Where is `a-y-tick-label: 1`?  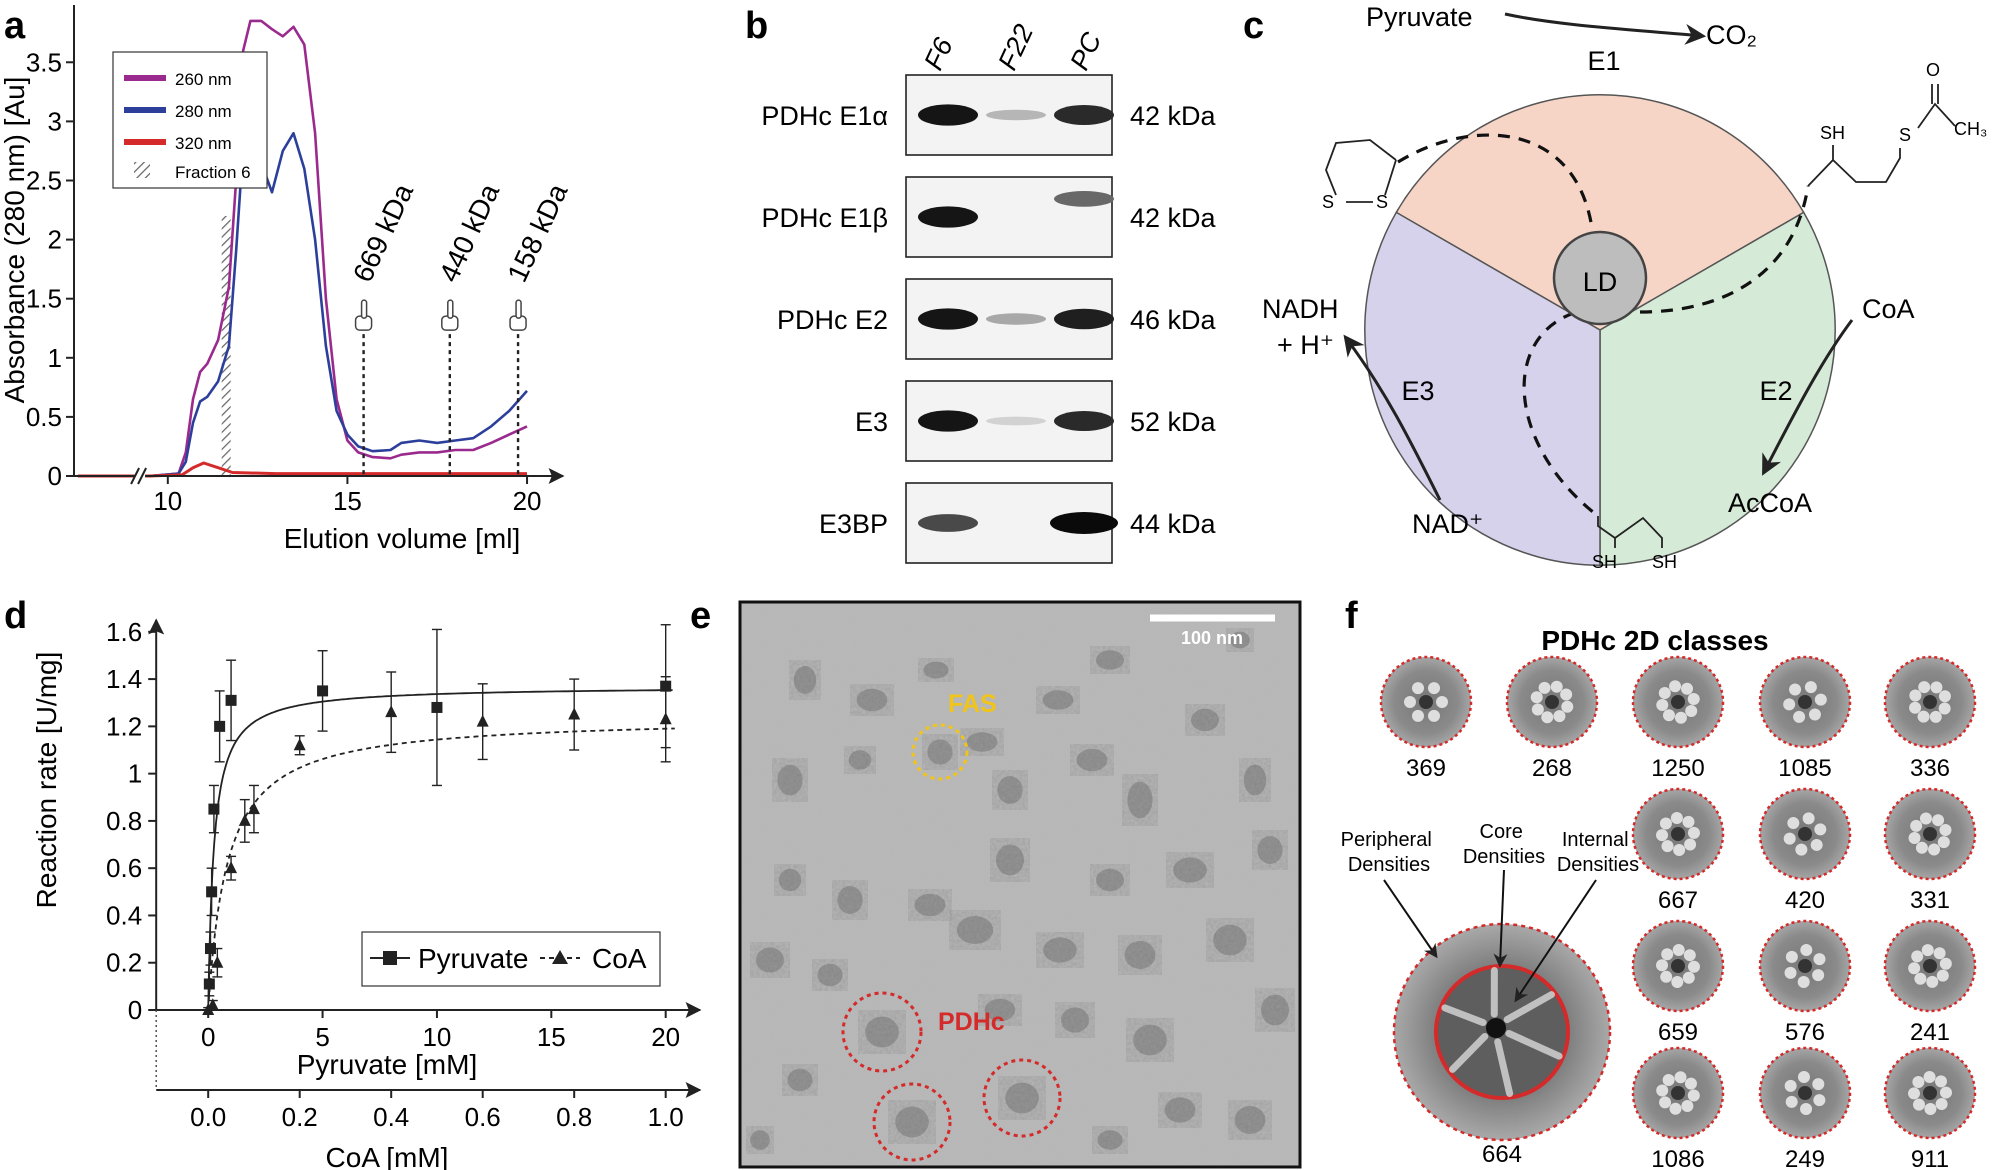
a-y-tick-label: 1 is located at coordinates (55, 358).